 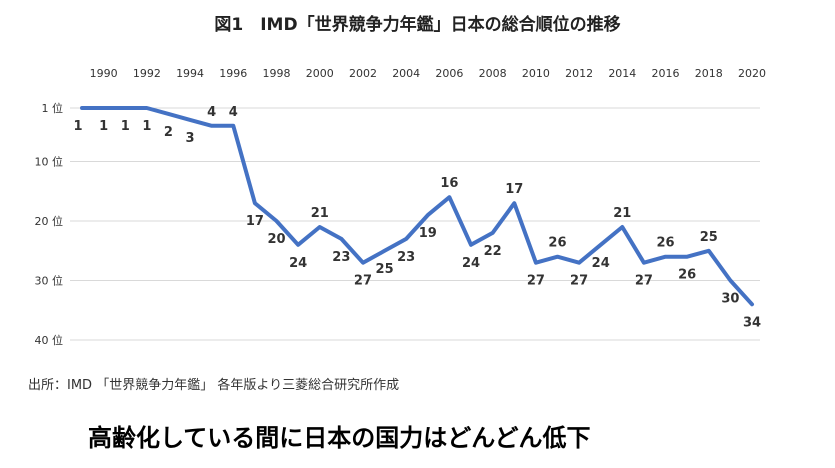 What do you see at coordinates (449, 73) in the screenshot?
I see `x-tick-label: 2006` at bounding box center [449, 73].